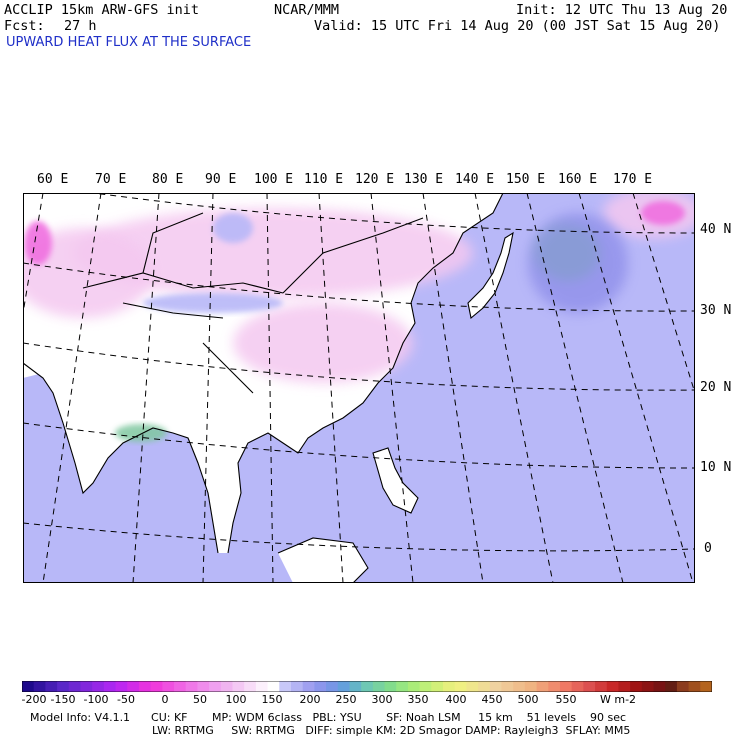 This screenshot has width=740, height=740. I want to click on lat-label: 40 N, so click(716, 229).